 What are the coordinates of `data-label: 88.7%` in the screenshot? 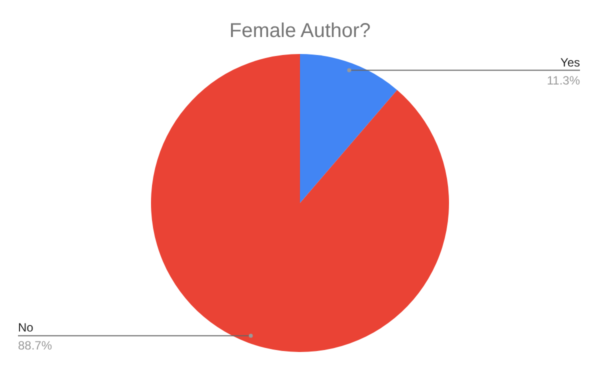 It's located at (35, 345).